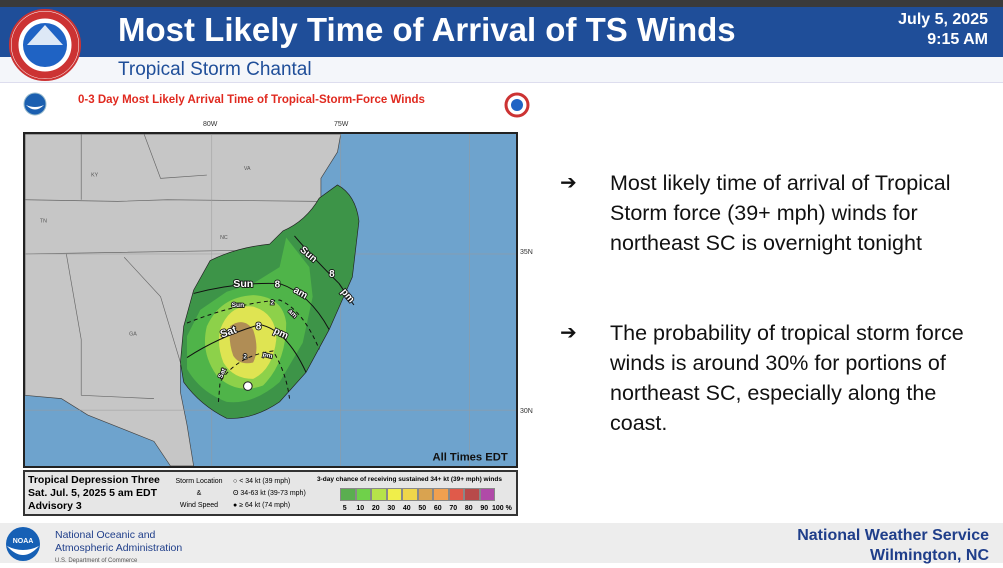  I want to click on time: 9:15 AM, so click(957, 39).